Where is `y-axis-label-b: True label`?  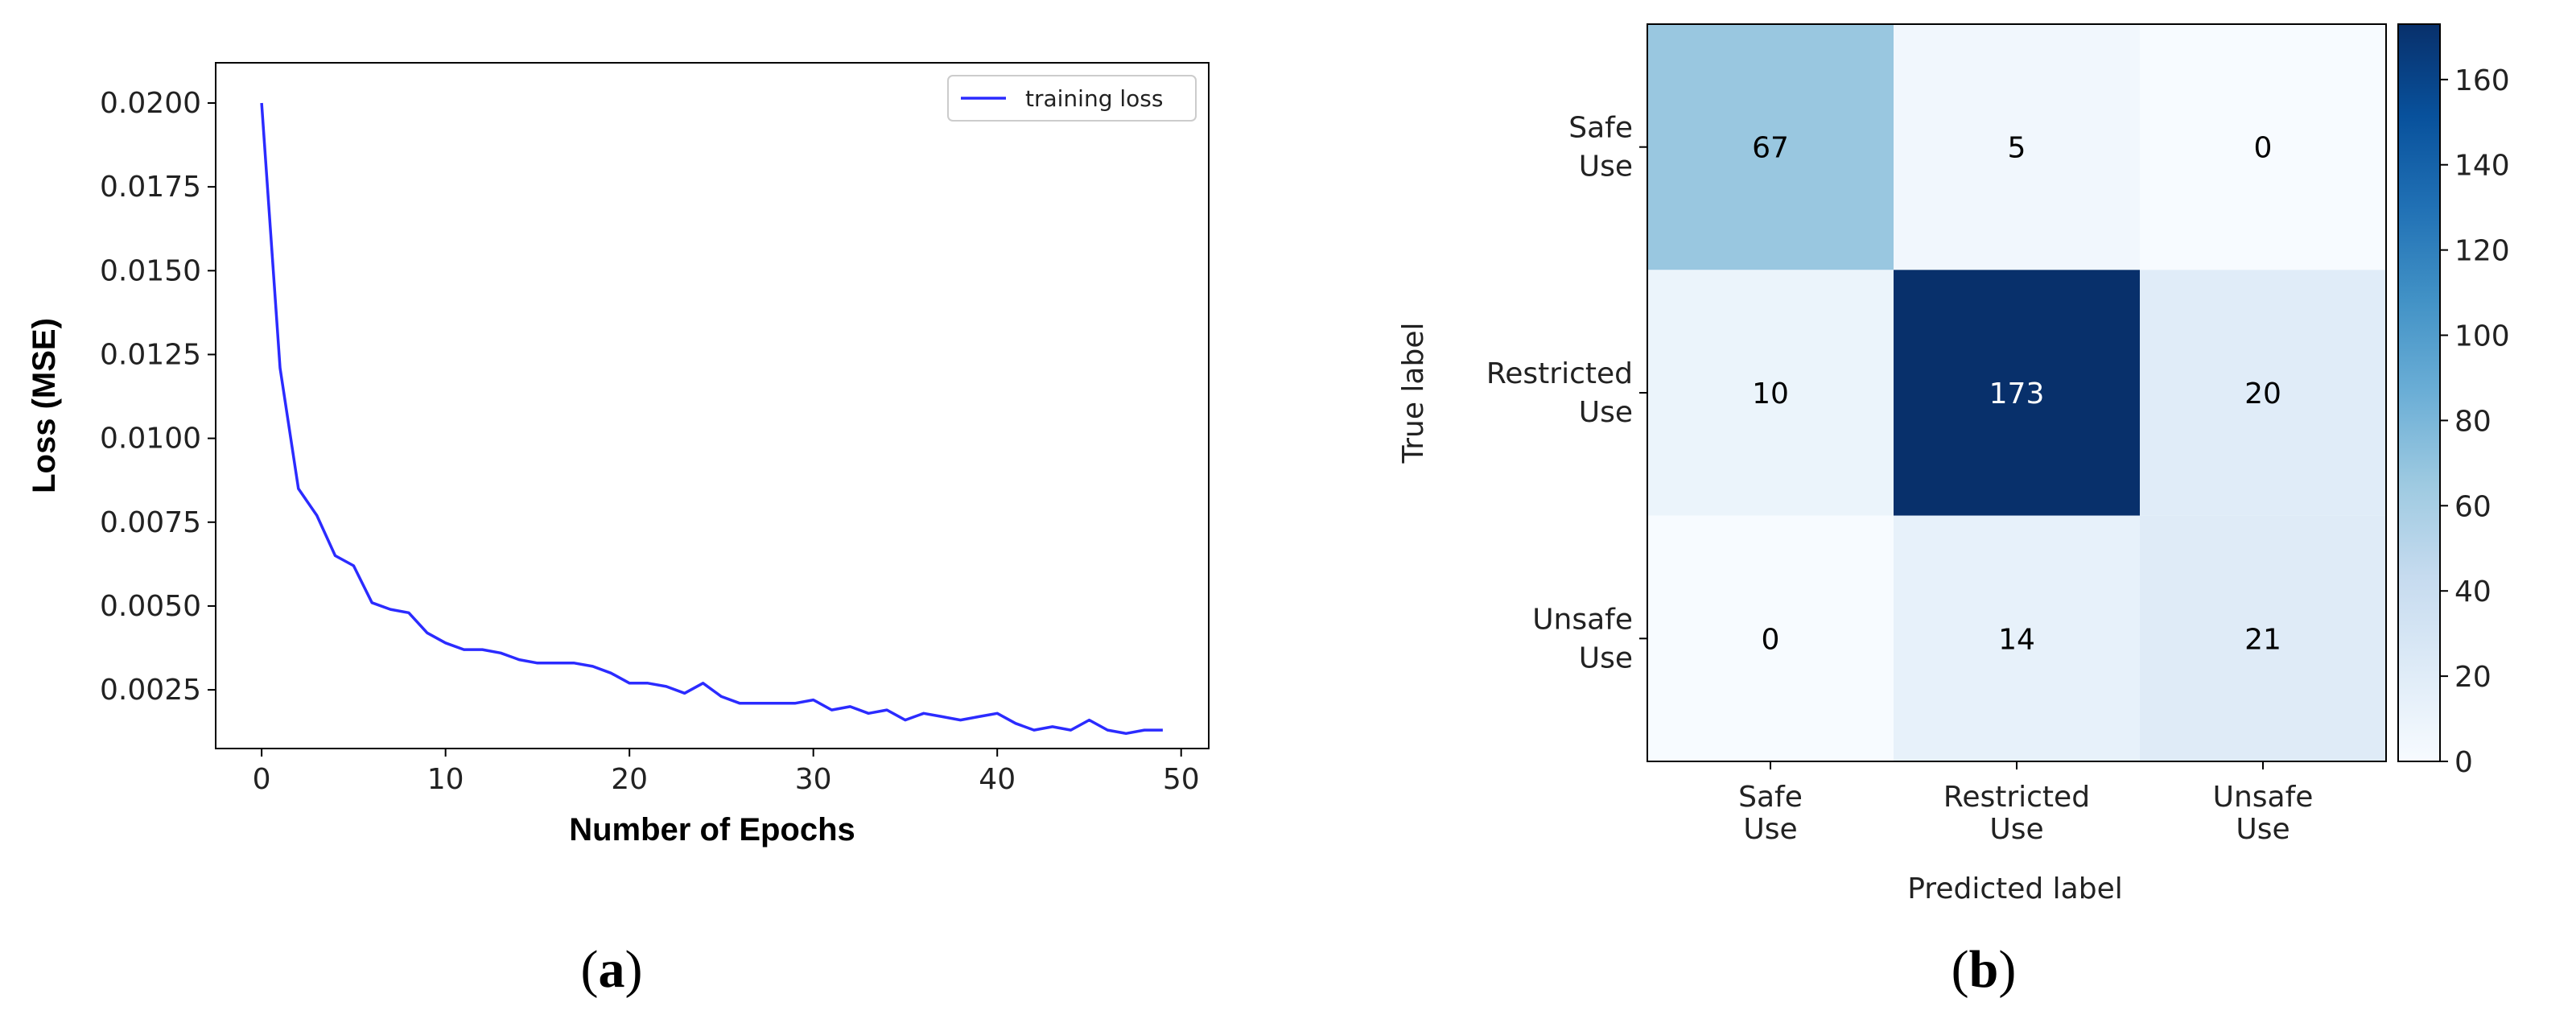
y-axis-label-b: True label is located at coordinates (1413, 393).